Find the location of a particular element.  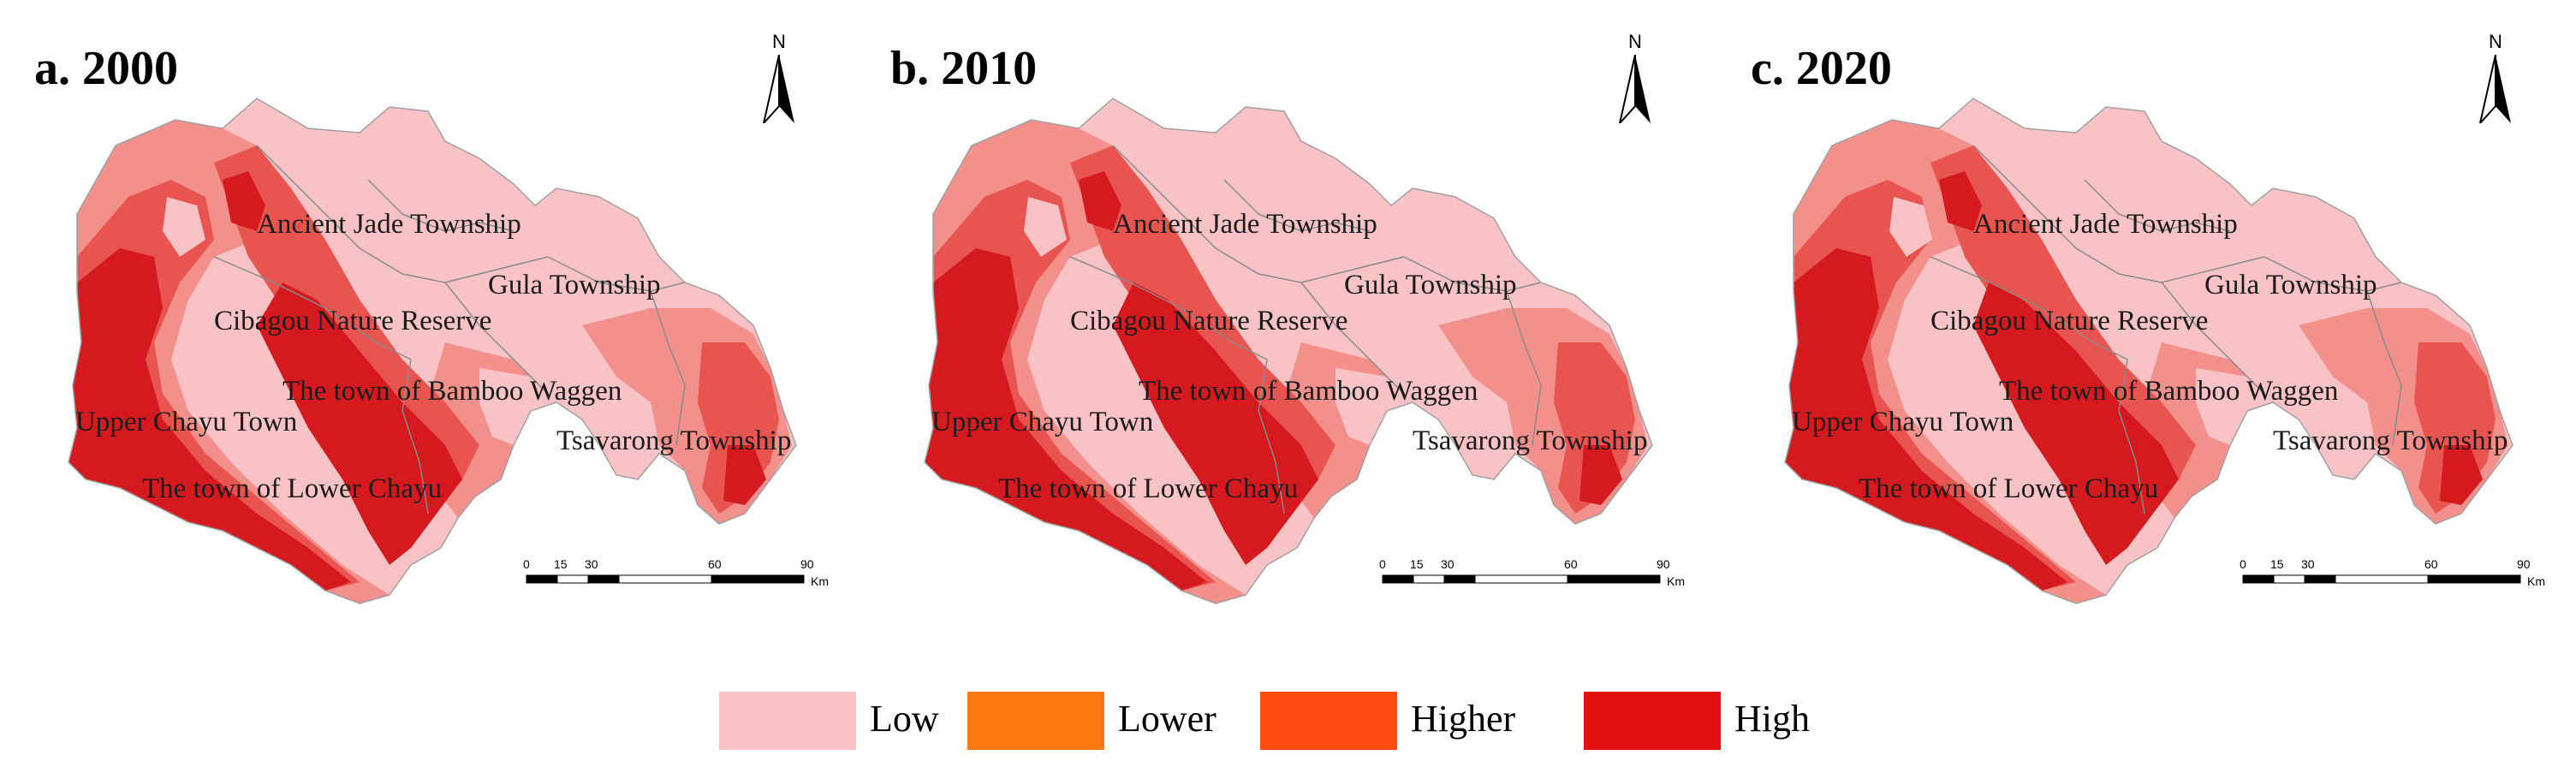

legend-swatch-high is located at coordinates (1652, 721).